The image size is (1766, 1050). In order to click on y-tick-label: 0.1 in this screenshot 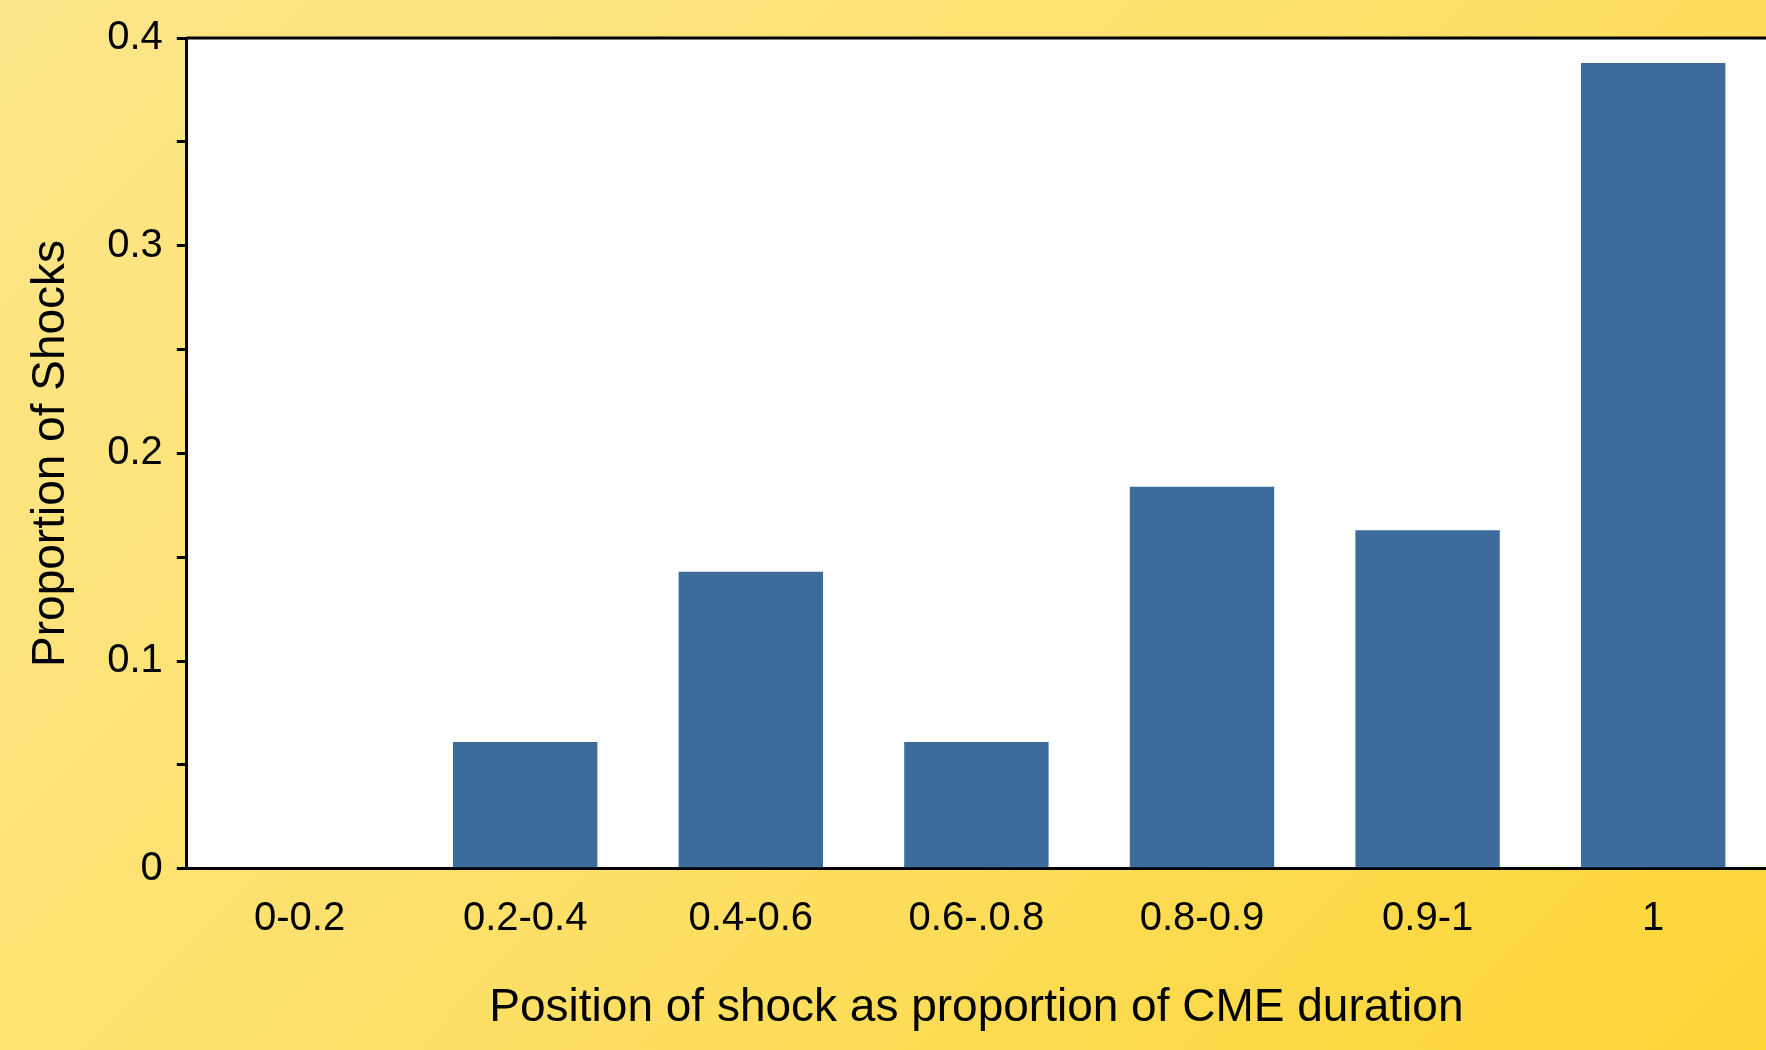, I will do `click(135, 658)`.